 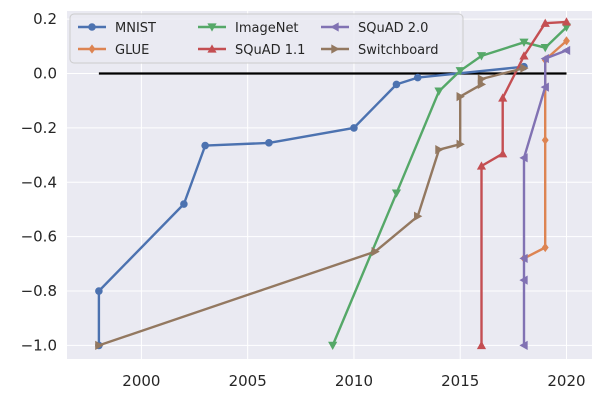 I want to click on y-axis-ticks: −1.0 −0.8 −0.6 −0.4 −0.2 0.0 0.2, so click(x=39, y=182).